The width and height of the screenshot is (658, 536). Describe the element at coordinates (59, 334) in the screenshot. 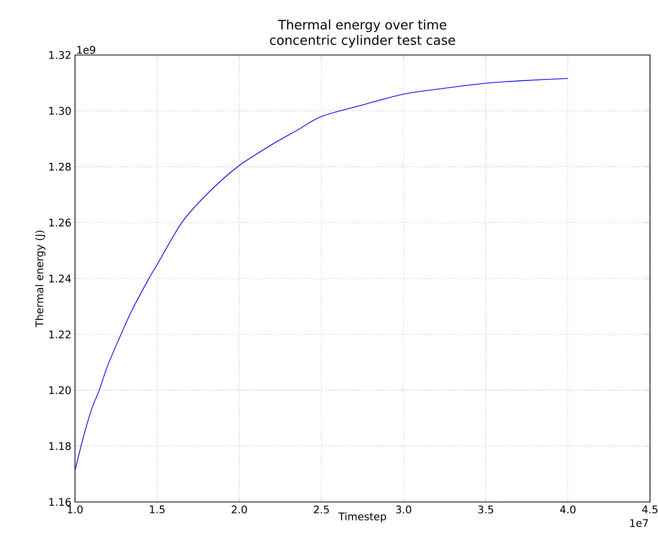

I see `y-tick-label: 1.22` at that location.